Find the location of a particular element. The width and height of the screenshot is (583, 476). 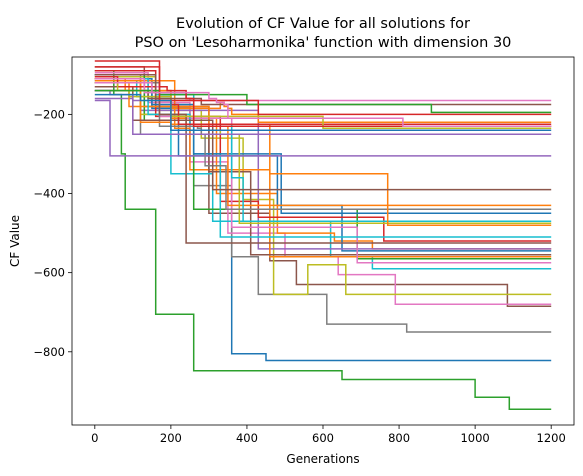

y-tick-label: −600 is located at coordinates (49, 273).